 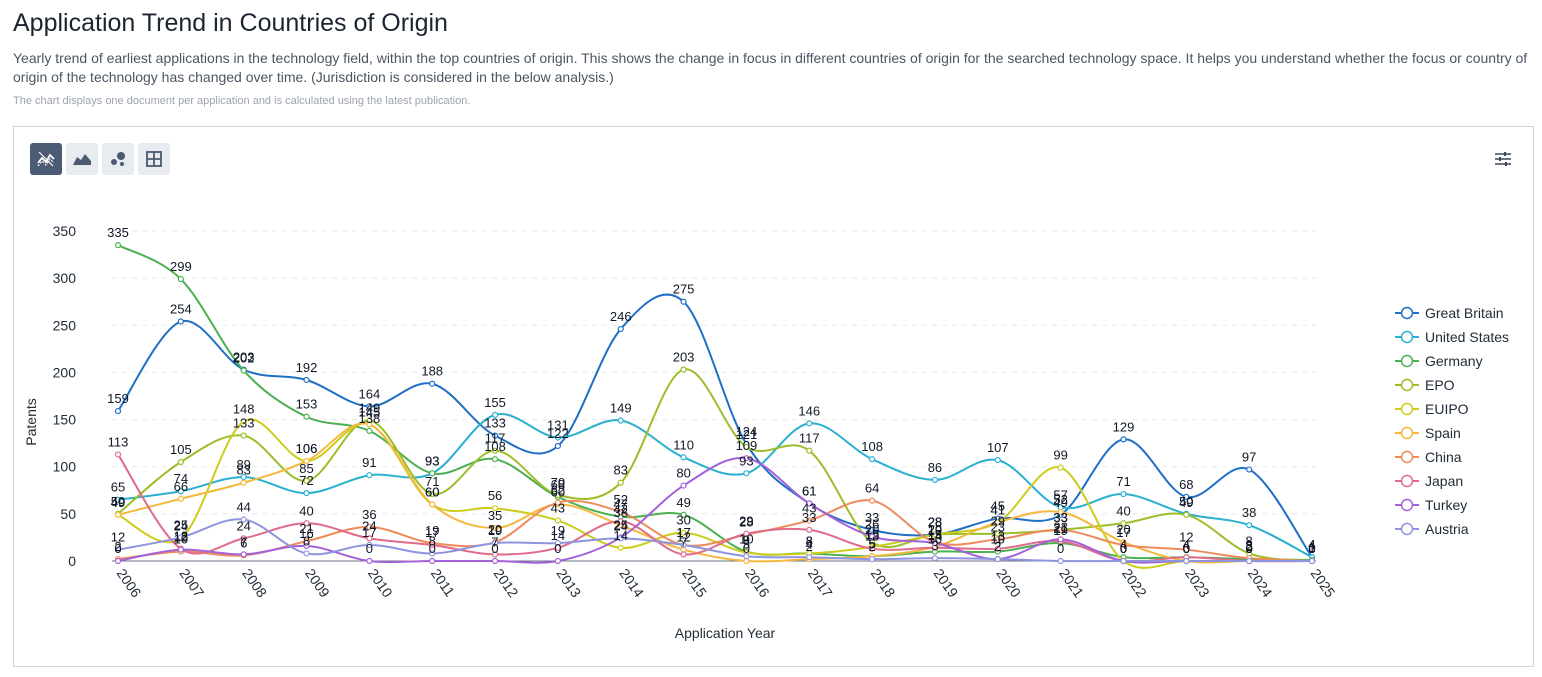 What do you see at coordinates (68, 514) in the screenshot?
I see `y-tick-label: 50` at bounding box center [68, 514].